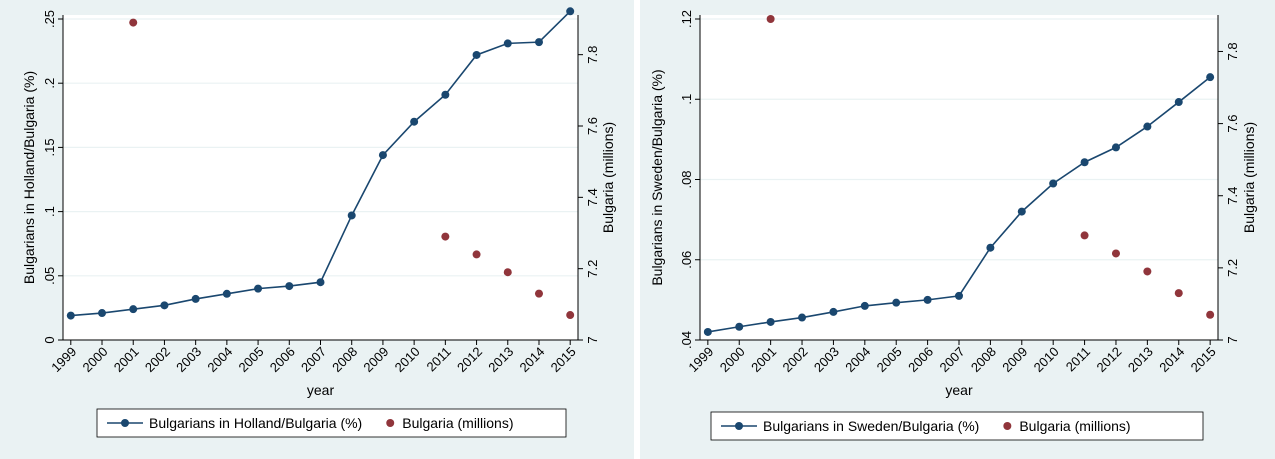 This screenshot has height=459, width=1275. I want to click on y-tick-label-left: .06, so click(686, 260).